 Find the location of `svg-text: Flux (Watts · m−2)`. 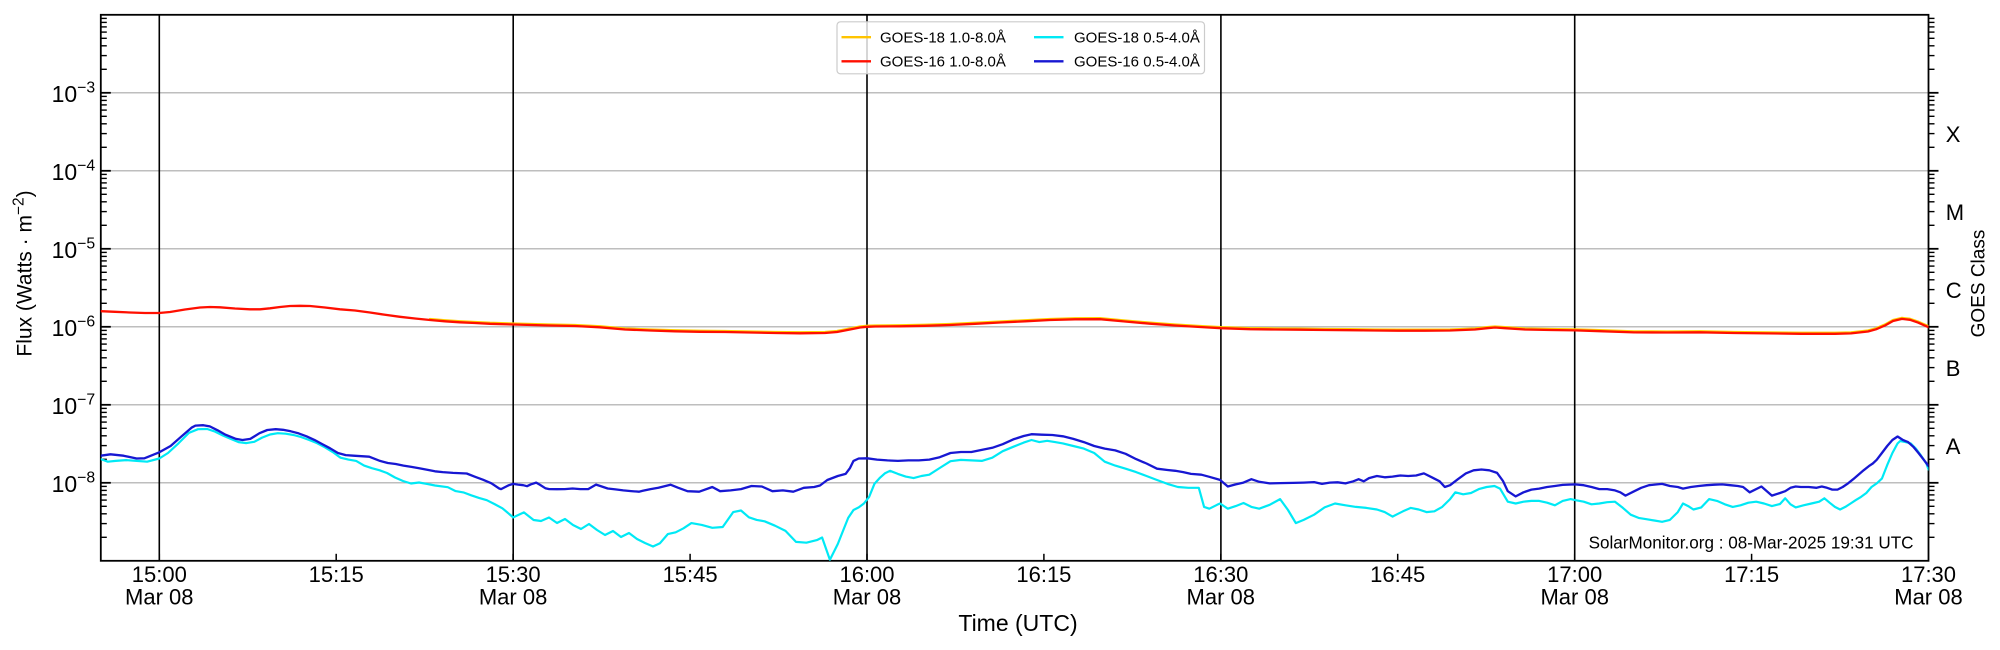

svg-text: Flux (Watts · m−2) is located at coordinates (24, 273).